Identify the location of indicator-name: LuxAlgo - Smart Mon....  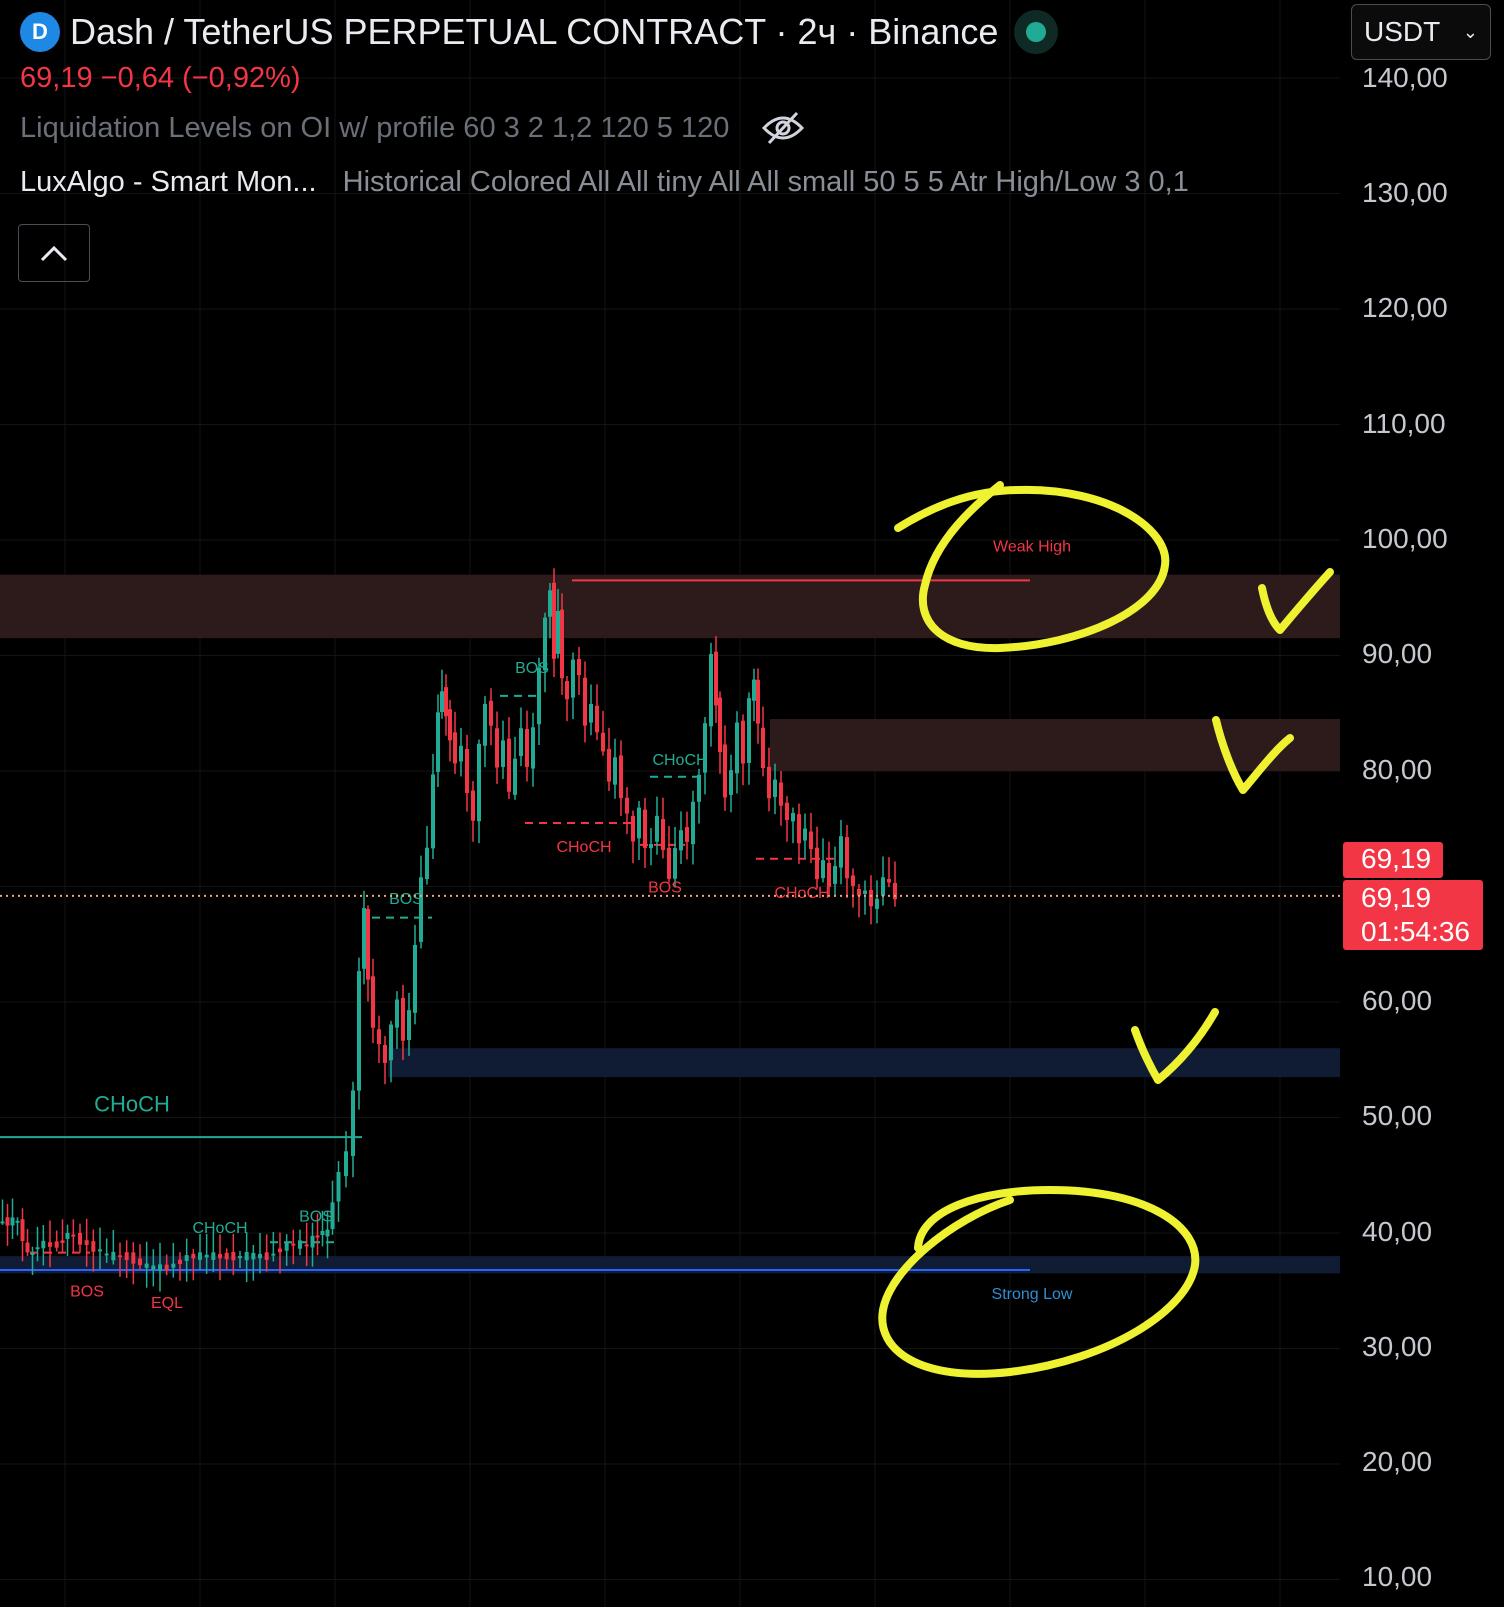
(168, 182).